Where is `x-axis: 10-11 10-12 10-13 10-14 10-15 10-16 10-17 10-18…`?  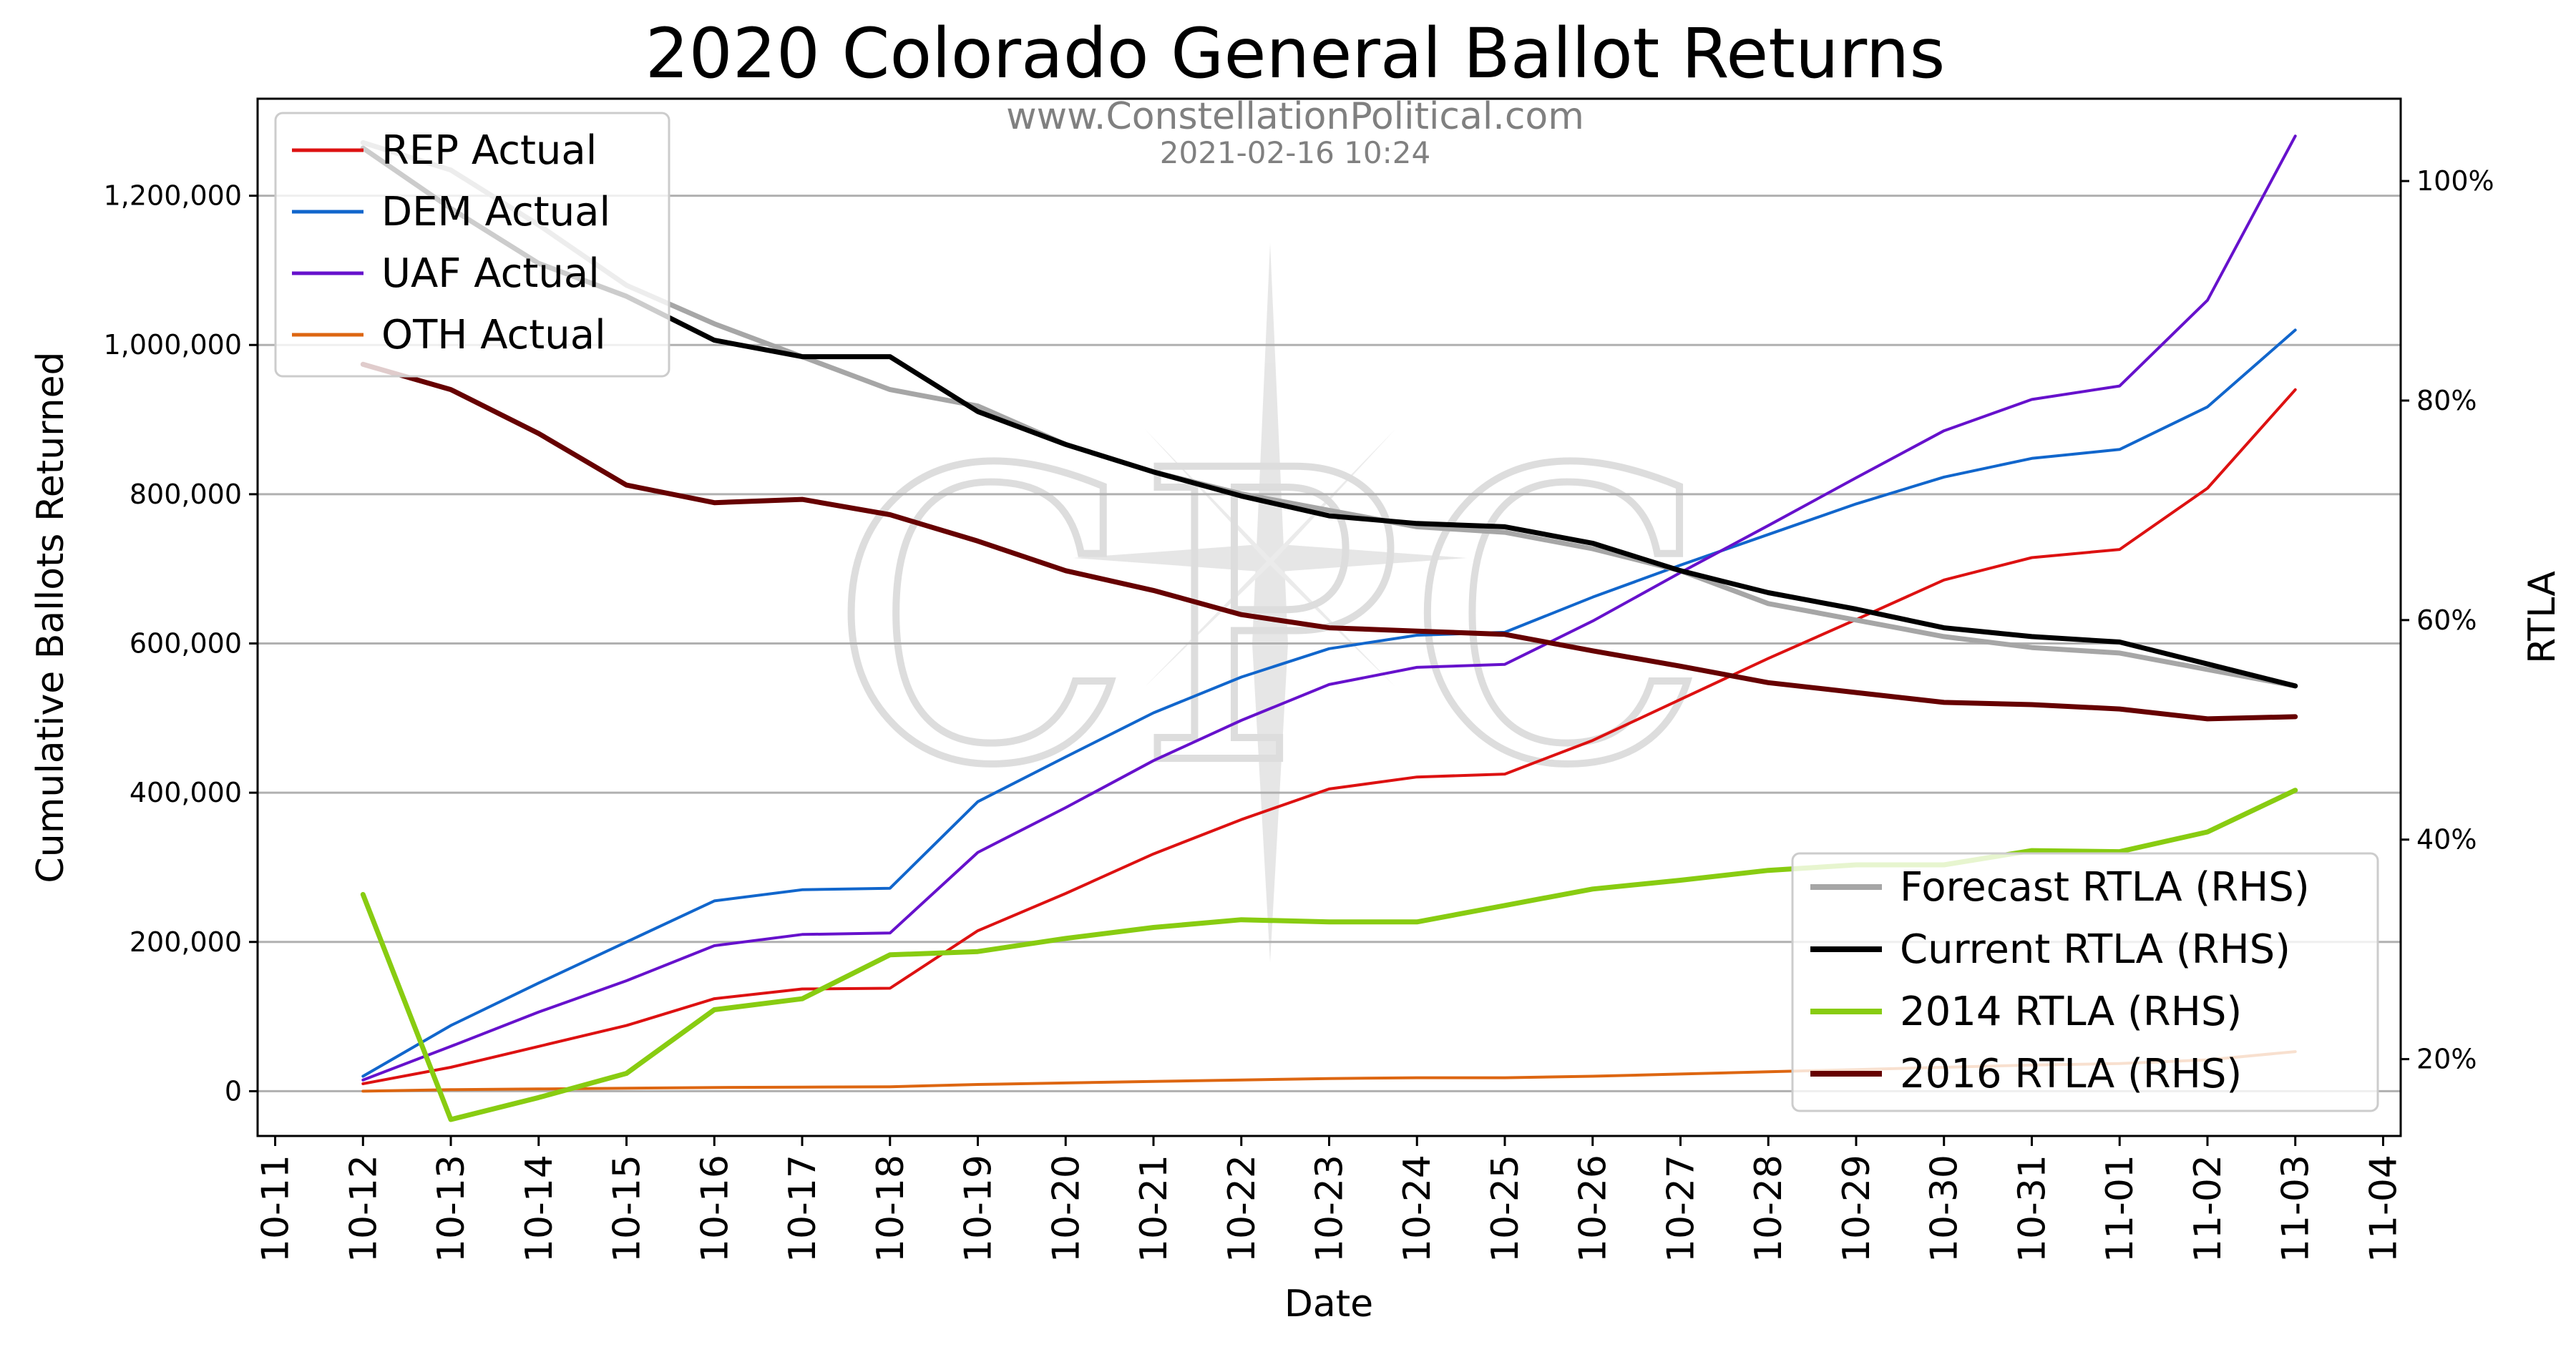 x-axis: 10-11 10-12 10-13 10-14 10-15 10-16 10-17 10-18… is located at coordinates (1330, 1200).